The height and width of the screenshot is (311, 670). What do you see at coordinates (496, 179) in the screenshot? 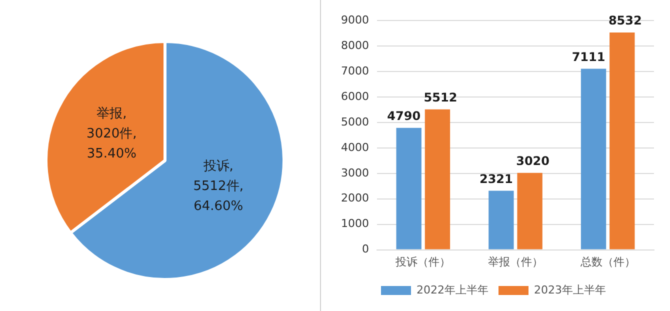
I see `data-label: 2321` at bounding box center [496, 179].